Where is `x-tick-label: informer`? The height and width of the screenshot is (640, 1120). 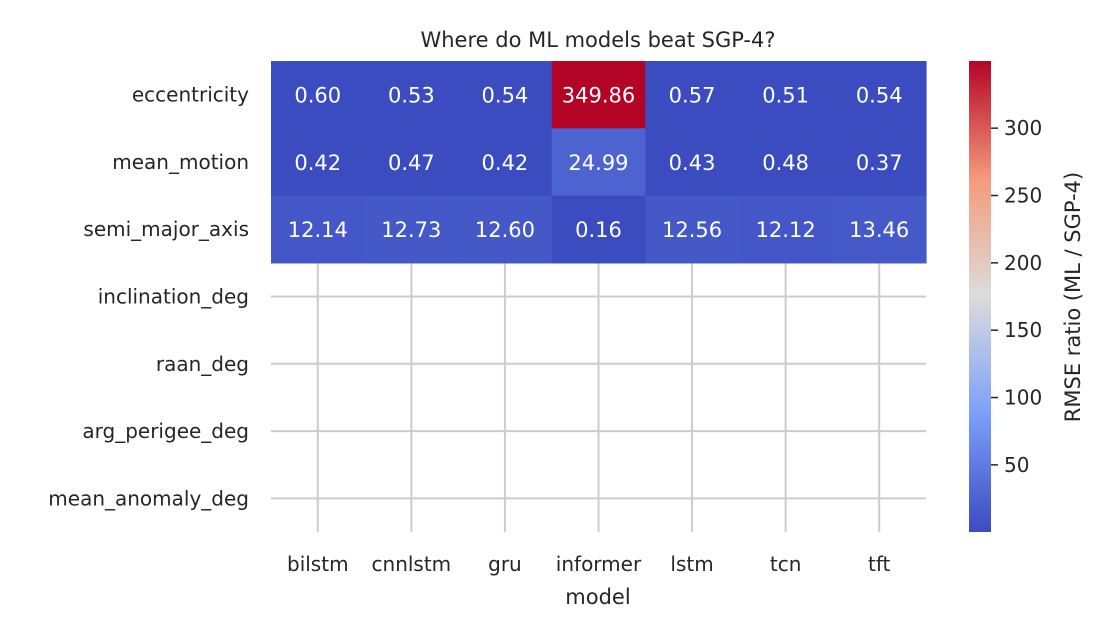
x-tick-label: informer is located at coordinates (599, 564).